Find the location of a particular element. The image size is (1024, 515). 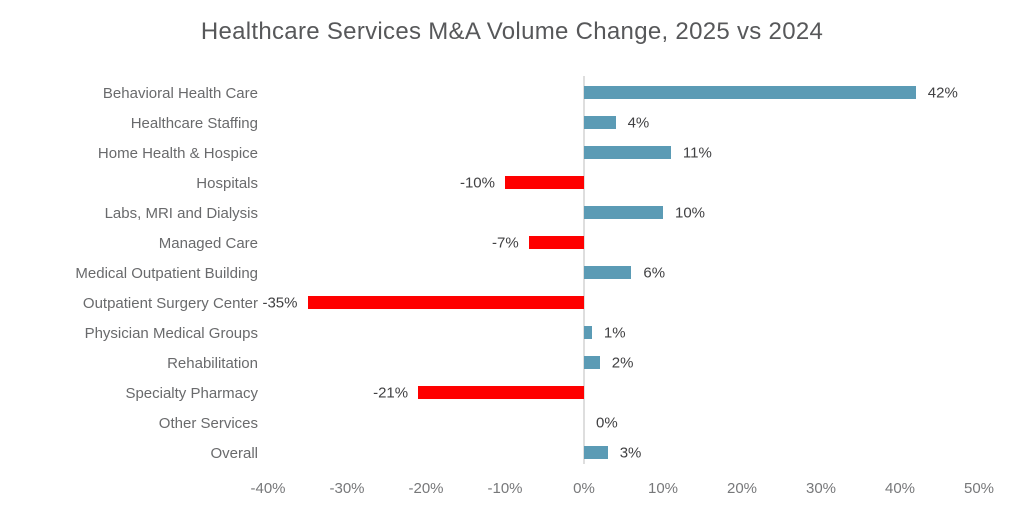

value-label: 1% is located at coordinates (614, 333).